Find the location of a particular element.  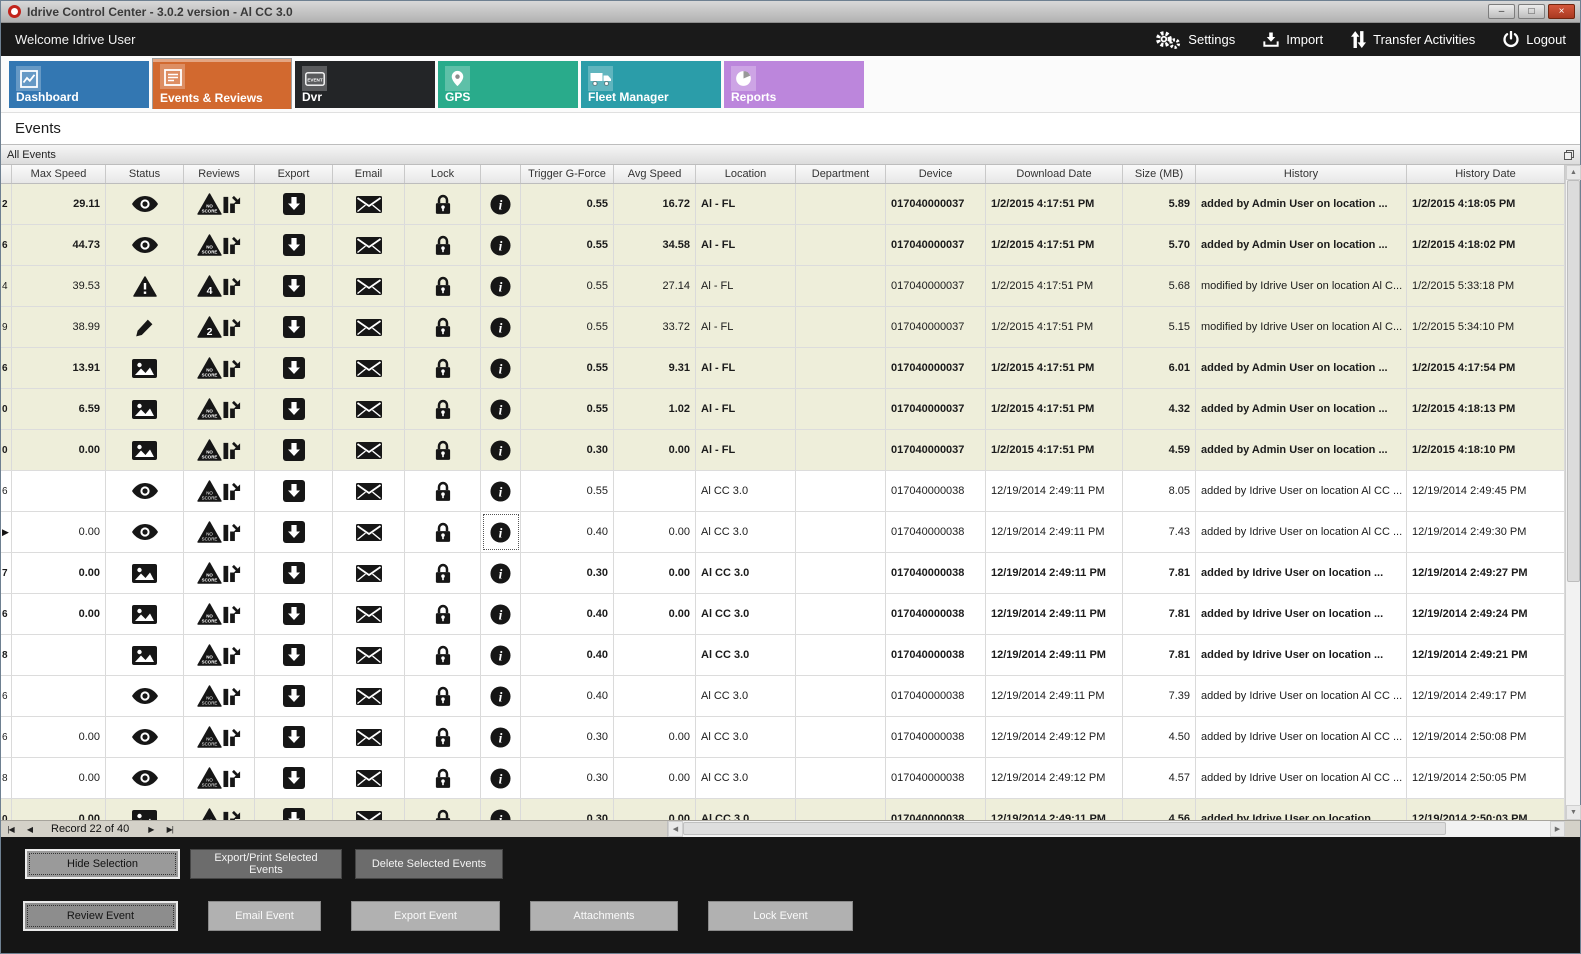

tab-dashboard: Dashboard is located at coordinates (79, 84).